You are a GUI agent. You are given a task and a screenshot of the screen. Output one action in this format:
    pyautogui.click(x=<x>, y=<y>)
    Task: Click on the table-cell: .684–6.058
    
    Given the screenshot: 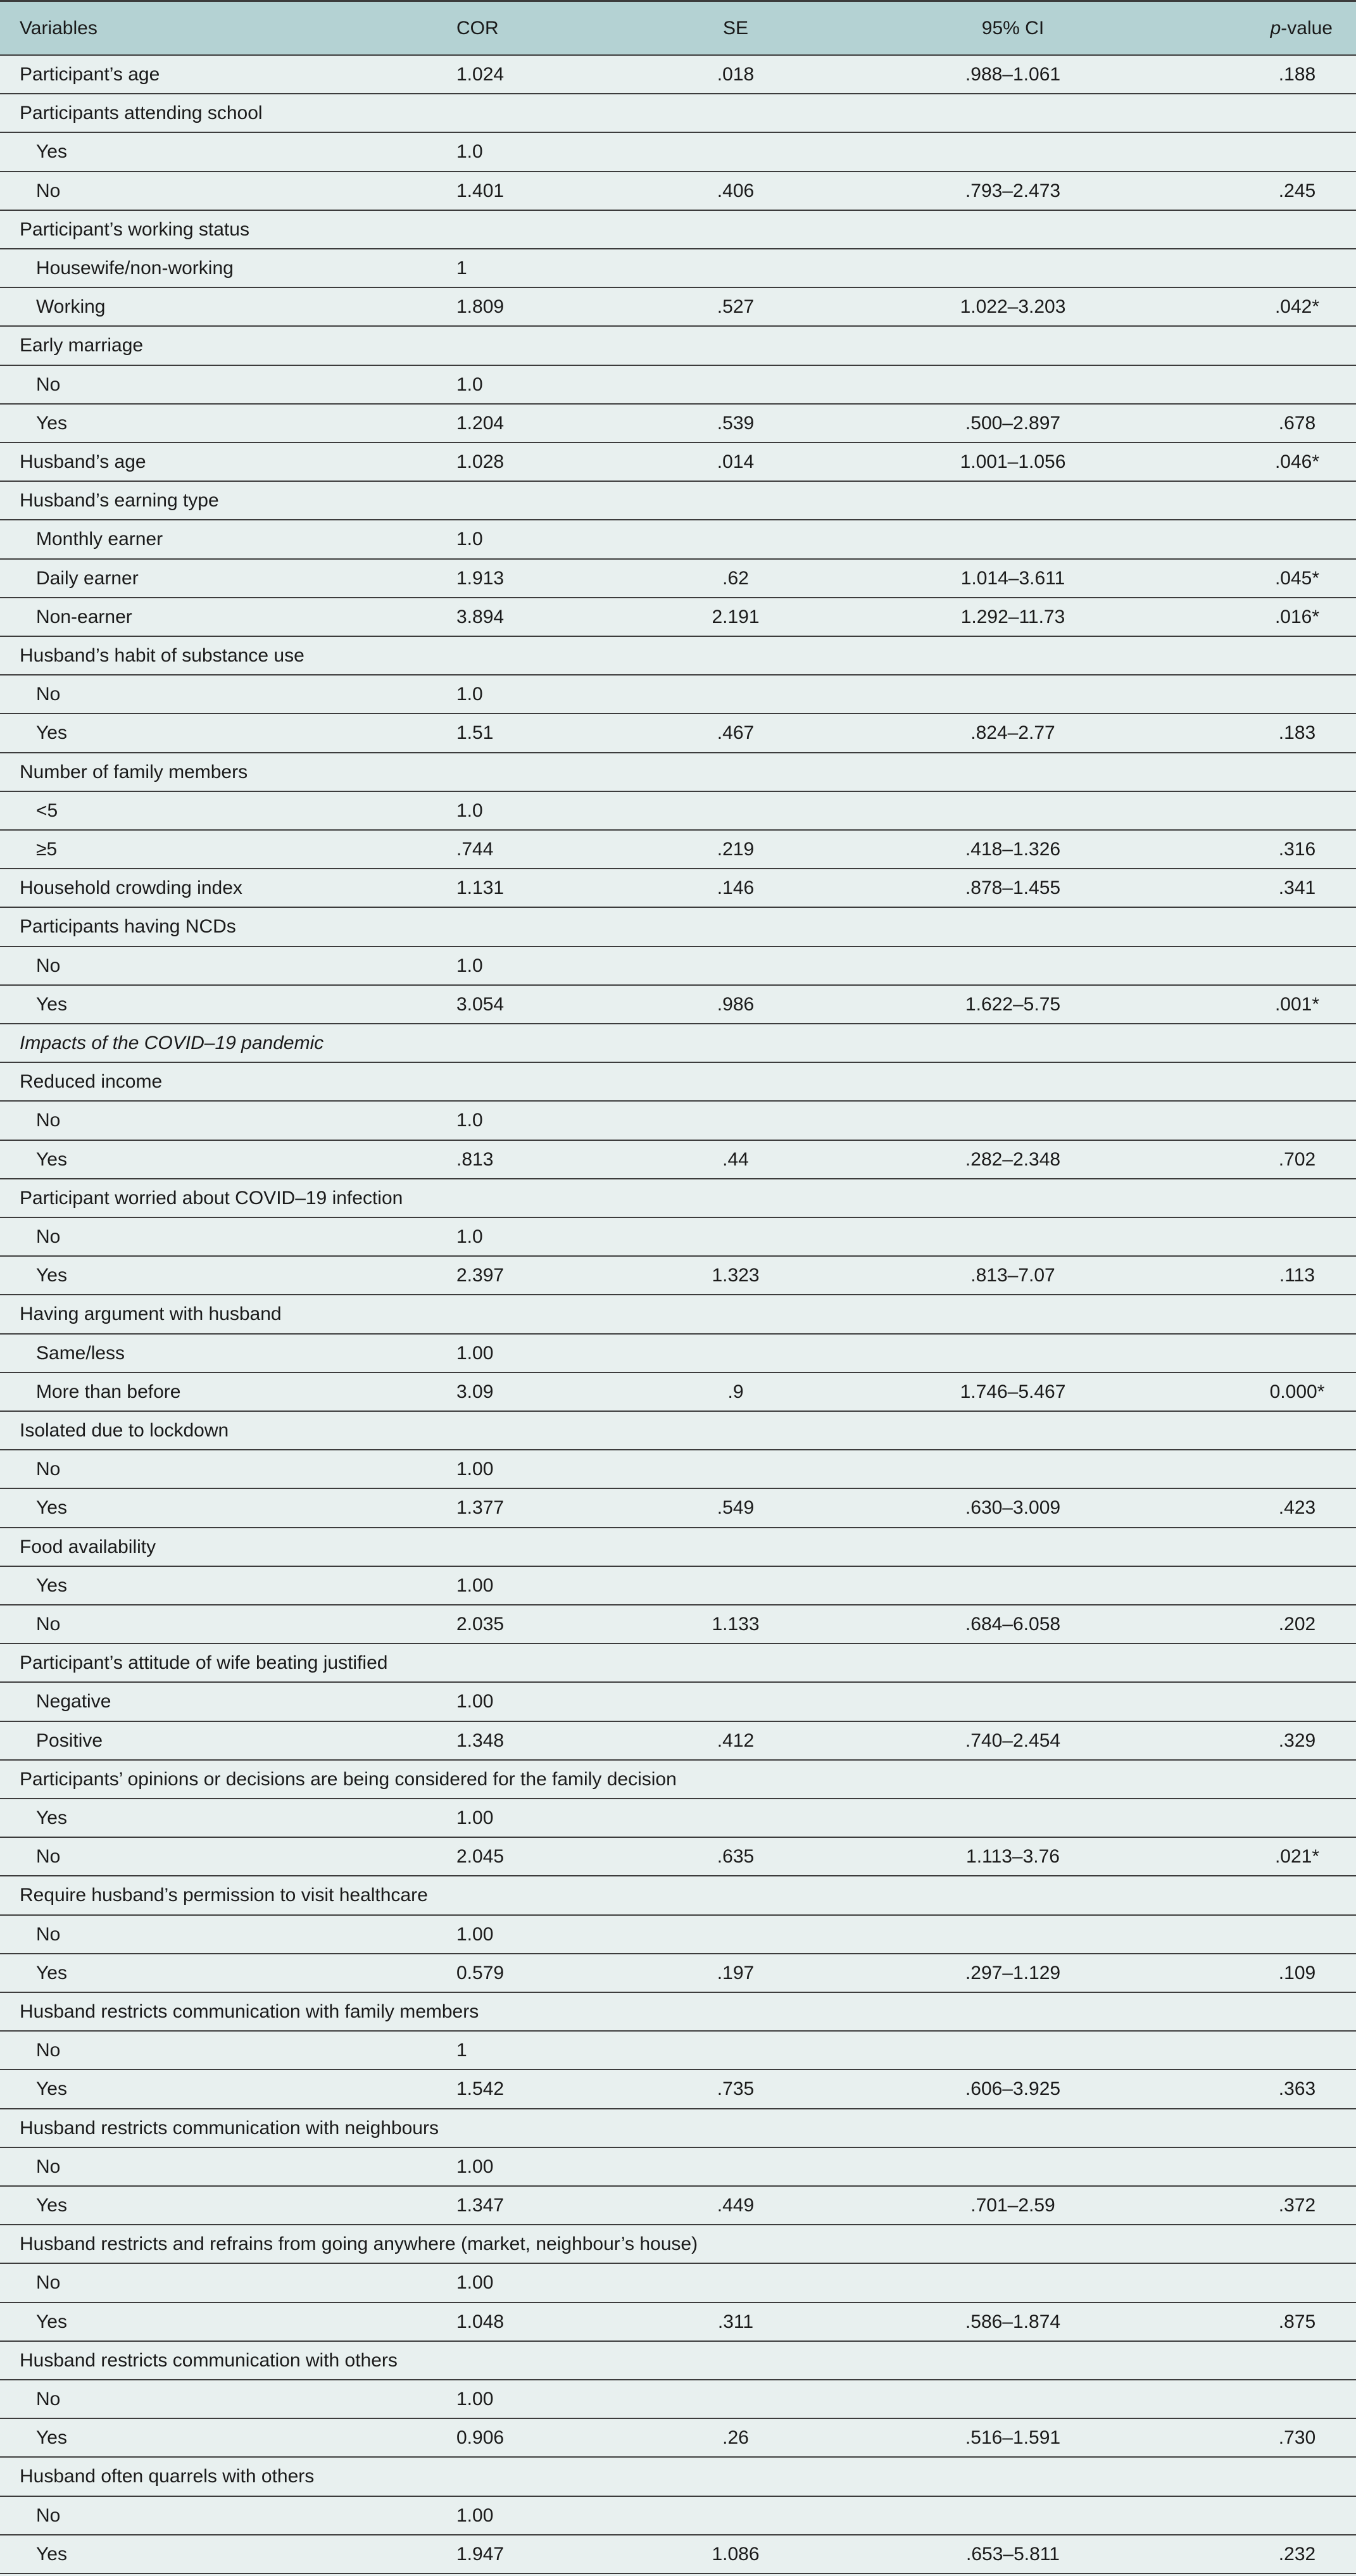 What is the action you would take?
    pyautogui.click(x=1013, y=1624)
    